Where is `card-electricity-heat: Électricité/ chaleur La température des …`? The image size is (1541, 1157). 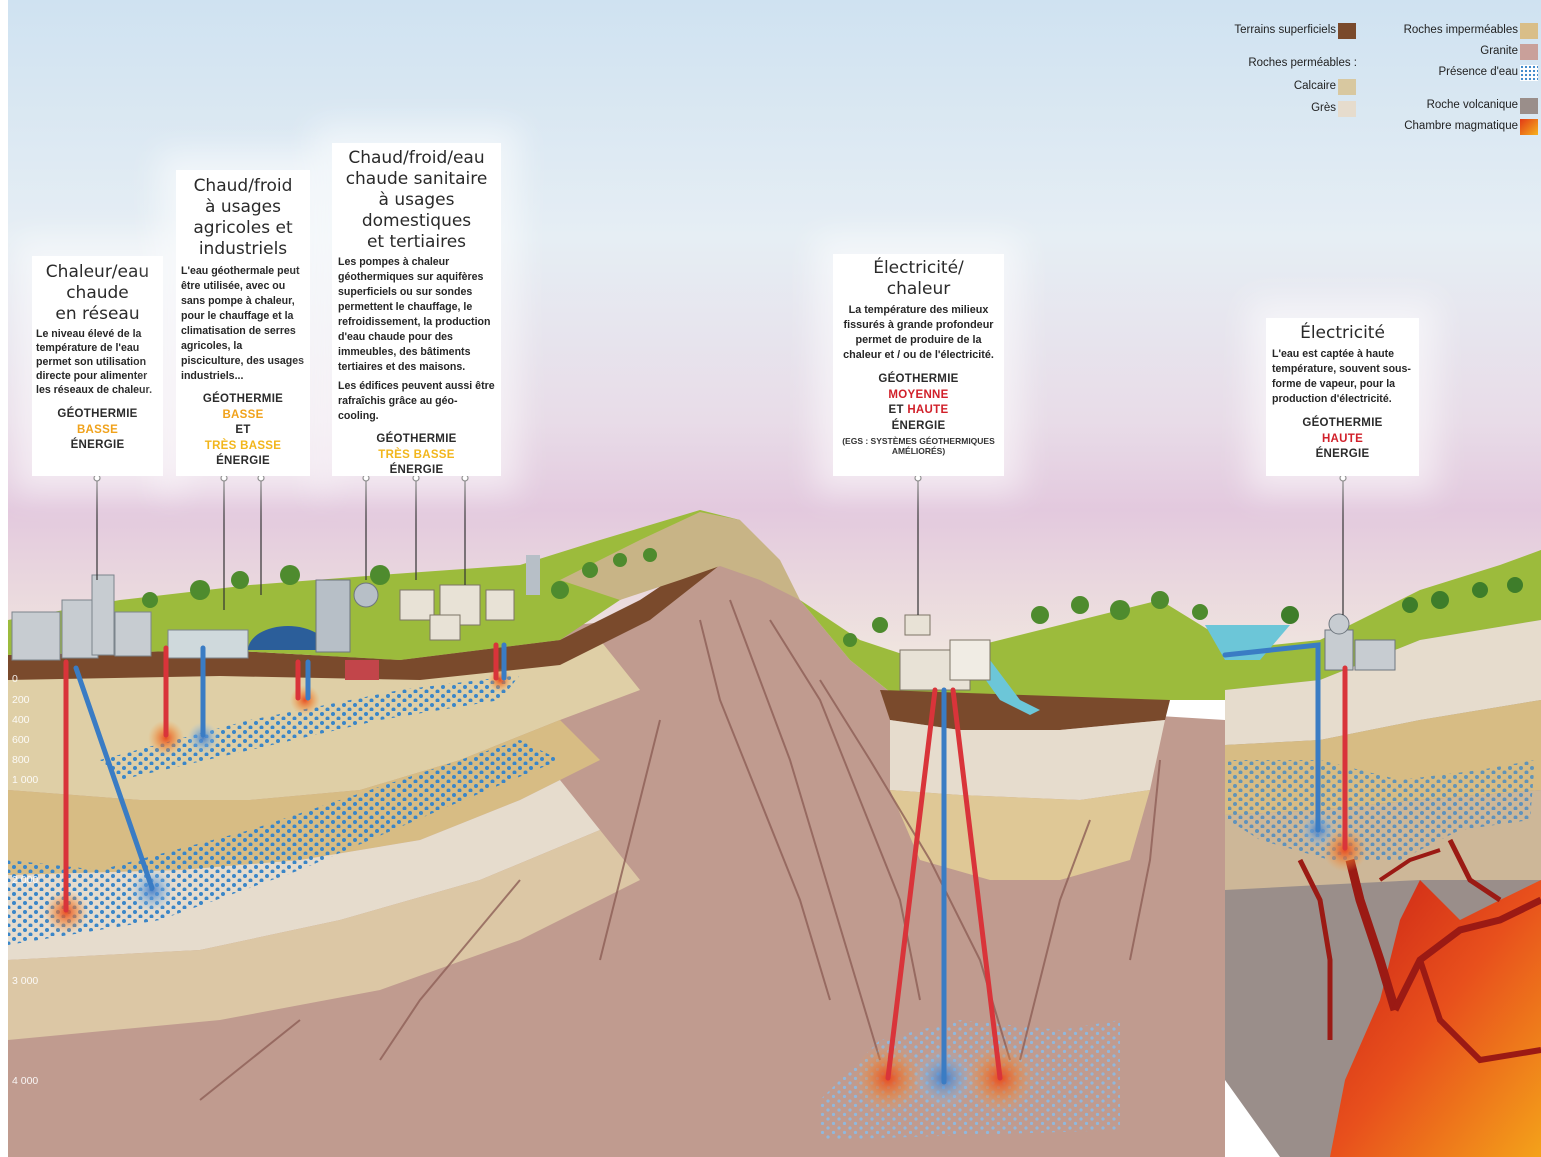 card-electricity-heat: Électricité/ chaleur La température des … is located at coordinates (918, 365).